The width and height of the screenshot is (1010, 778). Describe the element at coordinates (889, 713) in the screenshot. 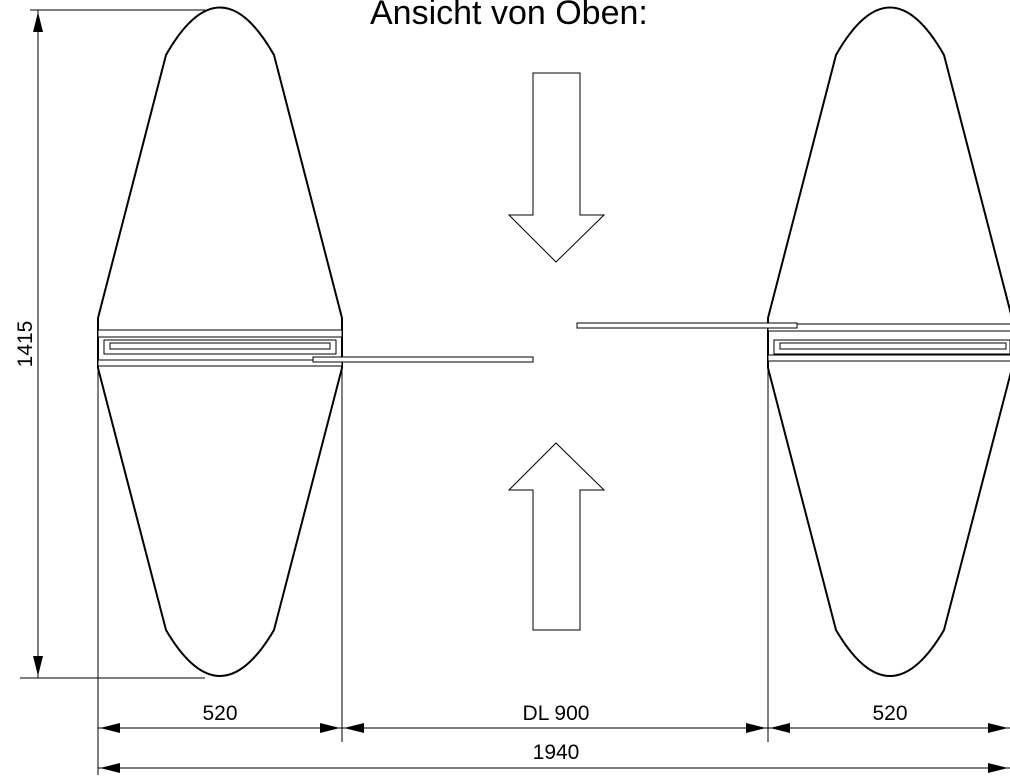

I see `right-width-label: 520` at that location.